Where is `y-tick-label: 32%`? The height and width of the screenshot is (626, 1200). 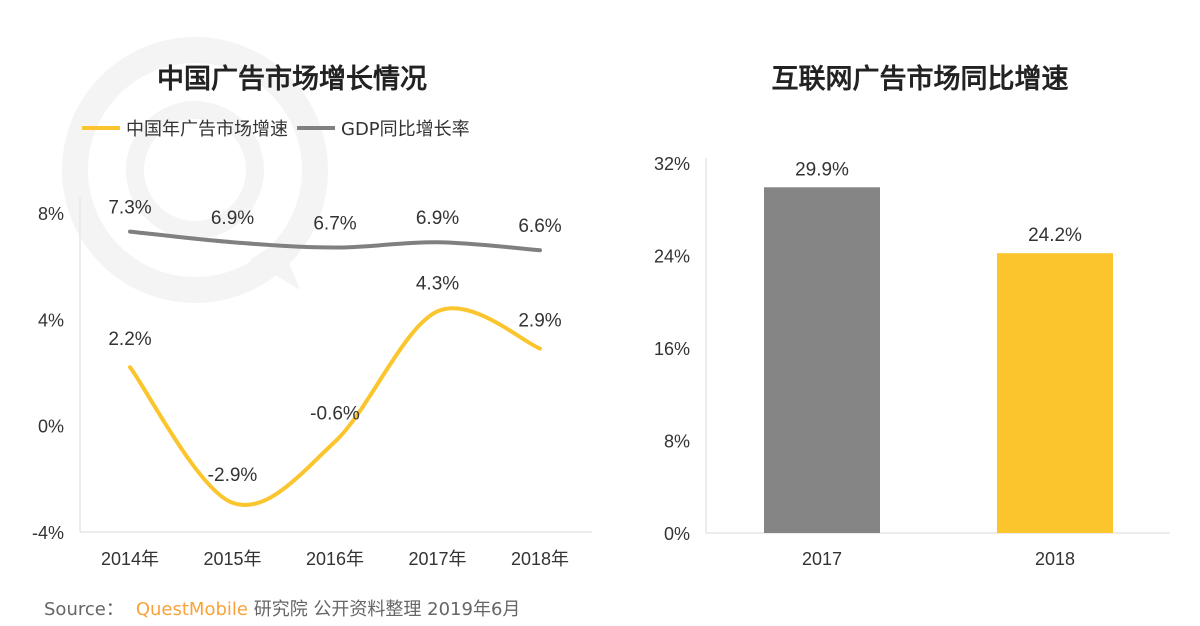 y-tick-label: 32% is located at coordinates (672, 164).